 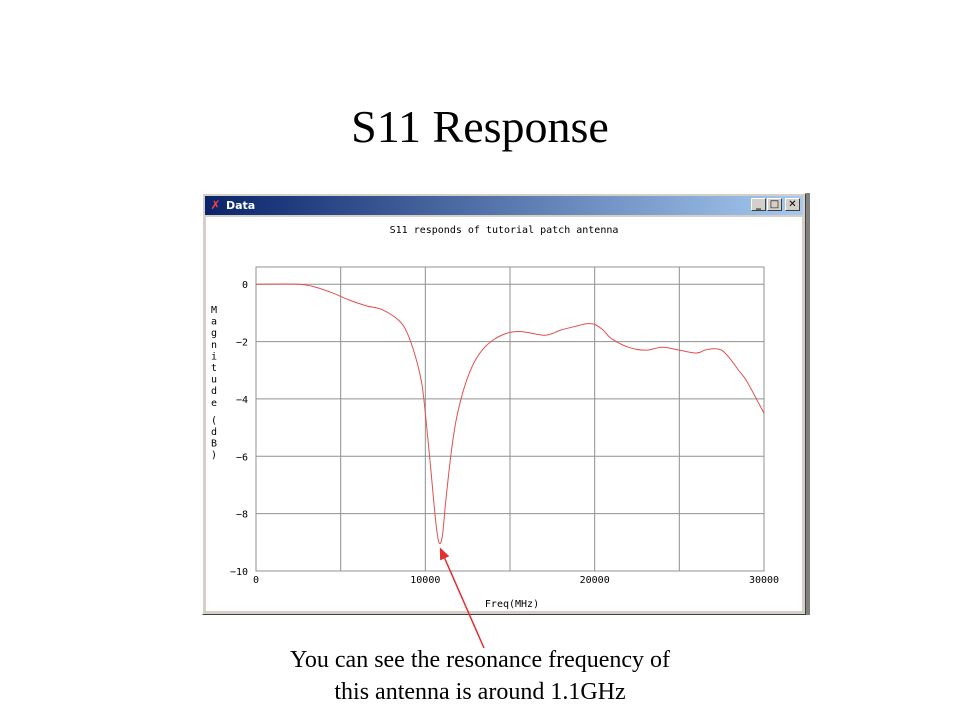 What do you see at coordinates (214, 455) in the screenshot?
I see `y-axis-label-char: )` at bounding box center [214, 455].